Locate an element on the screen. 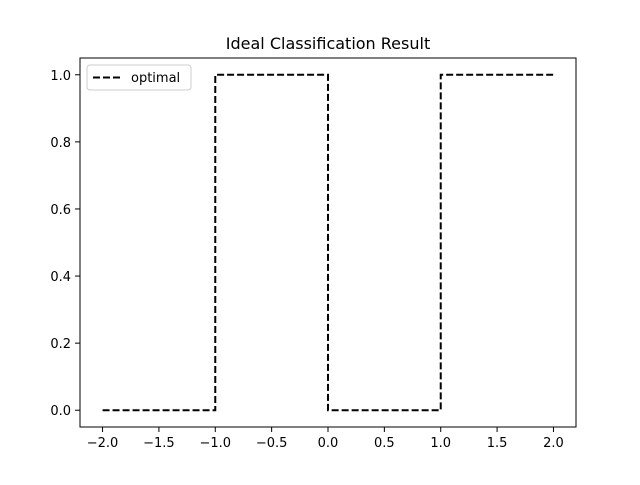 This screenshot has height=485, width=640. y-tick-label: 0.0 is located at coordinates (60, 411).